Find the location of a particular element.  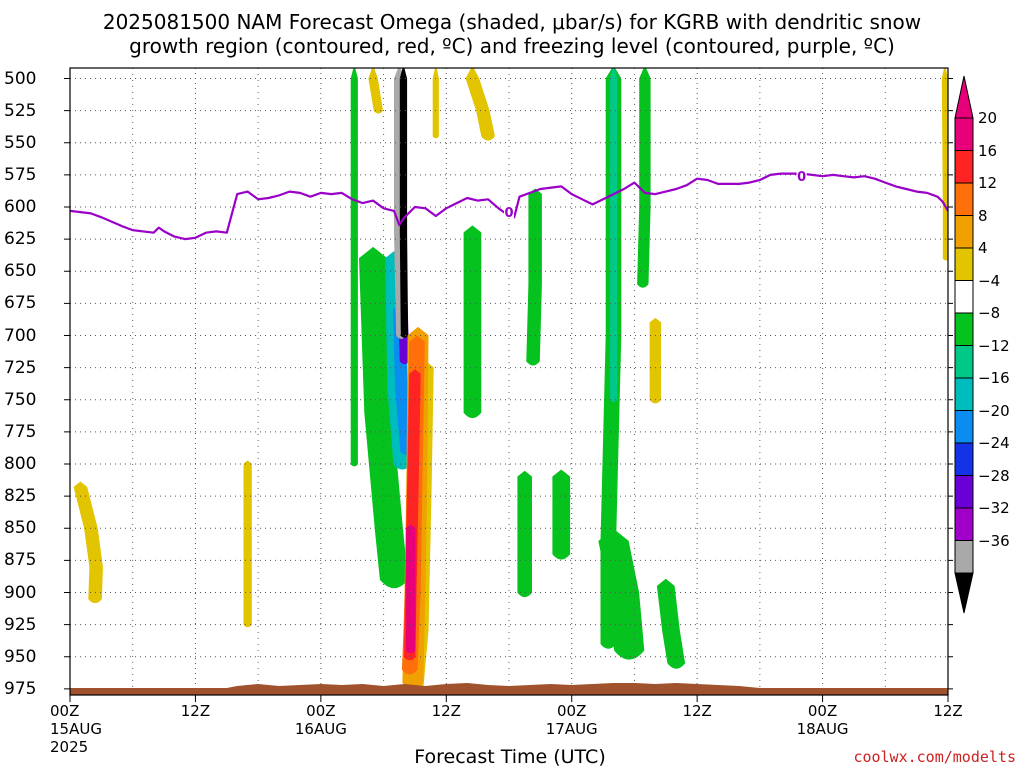

colorbar-label: 20 is located at coordinates (988, 118).